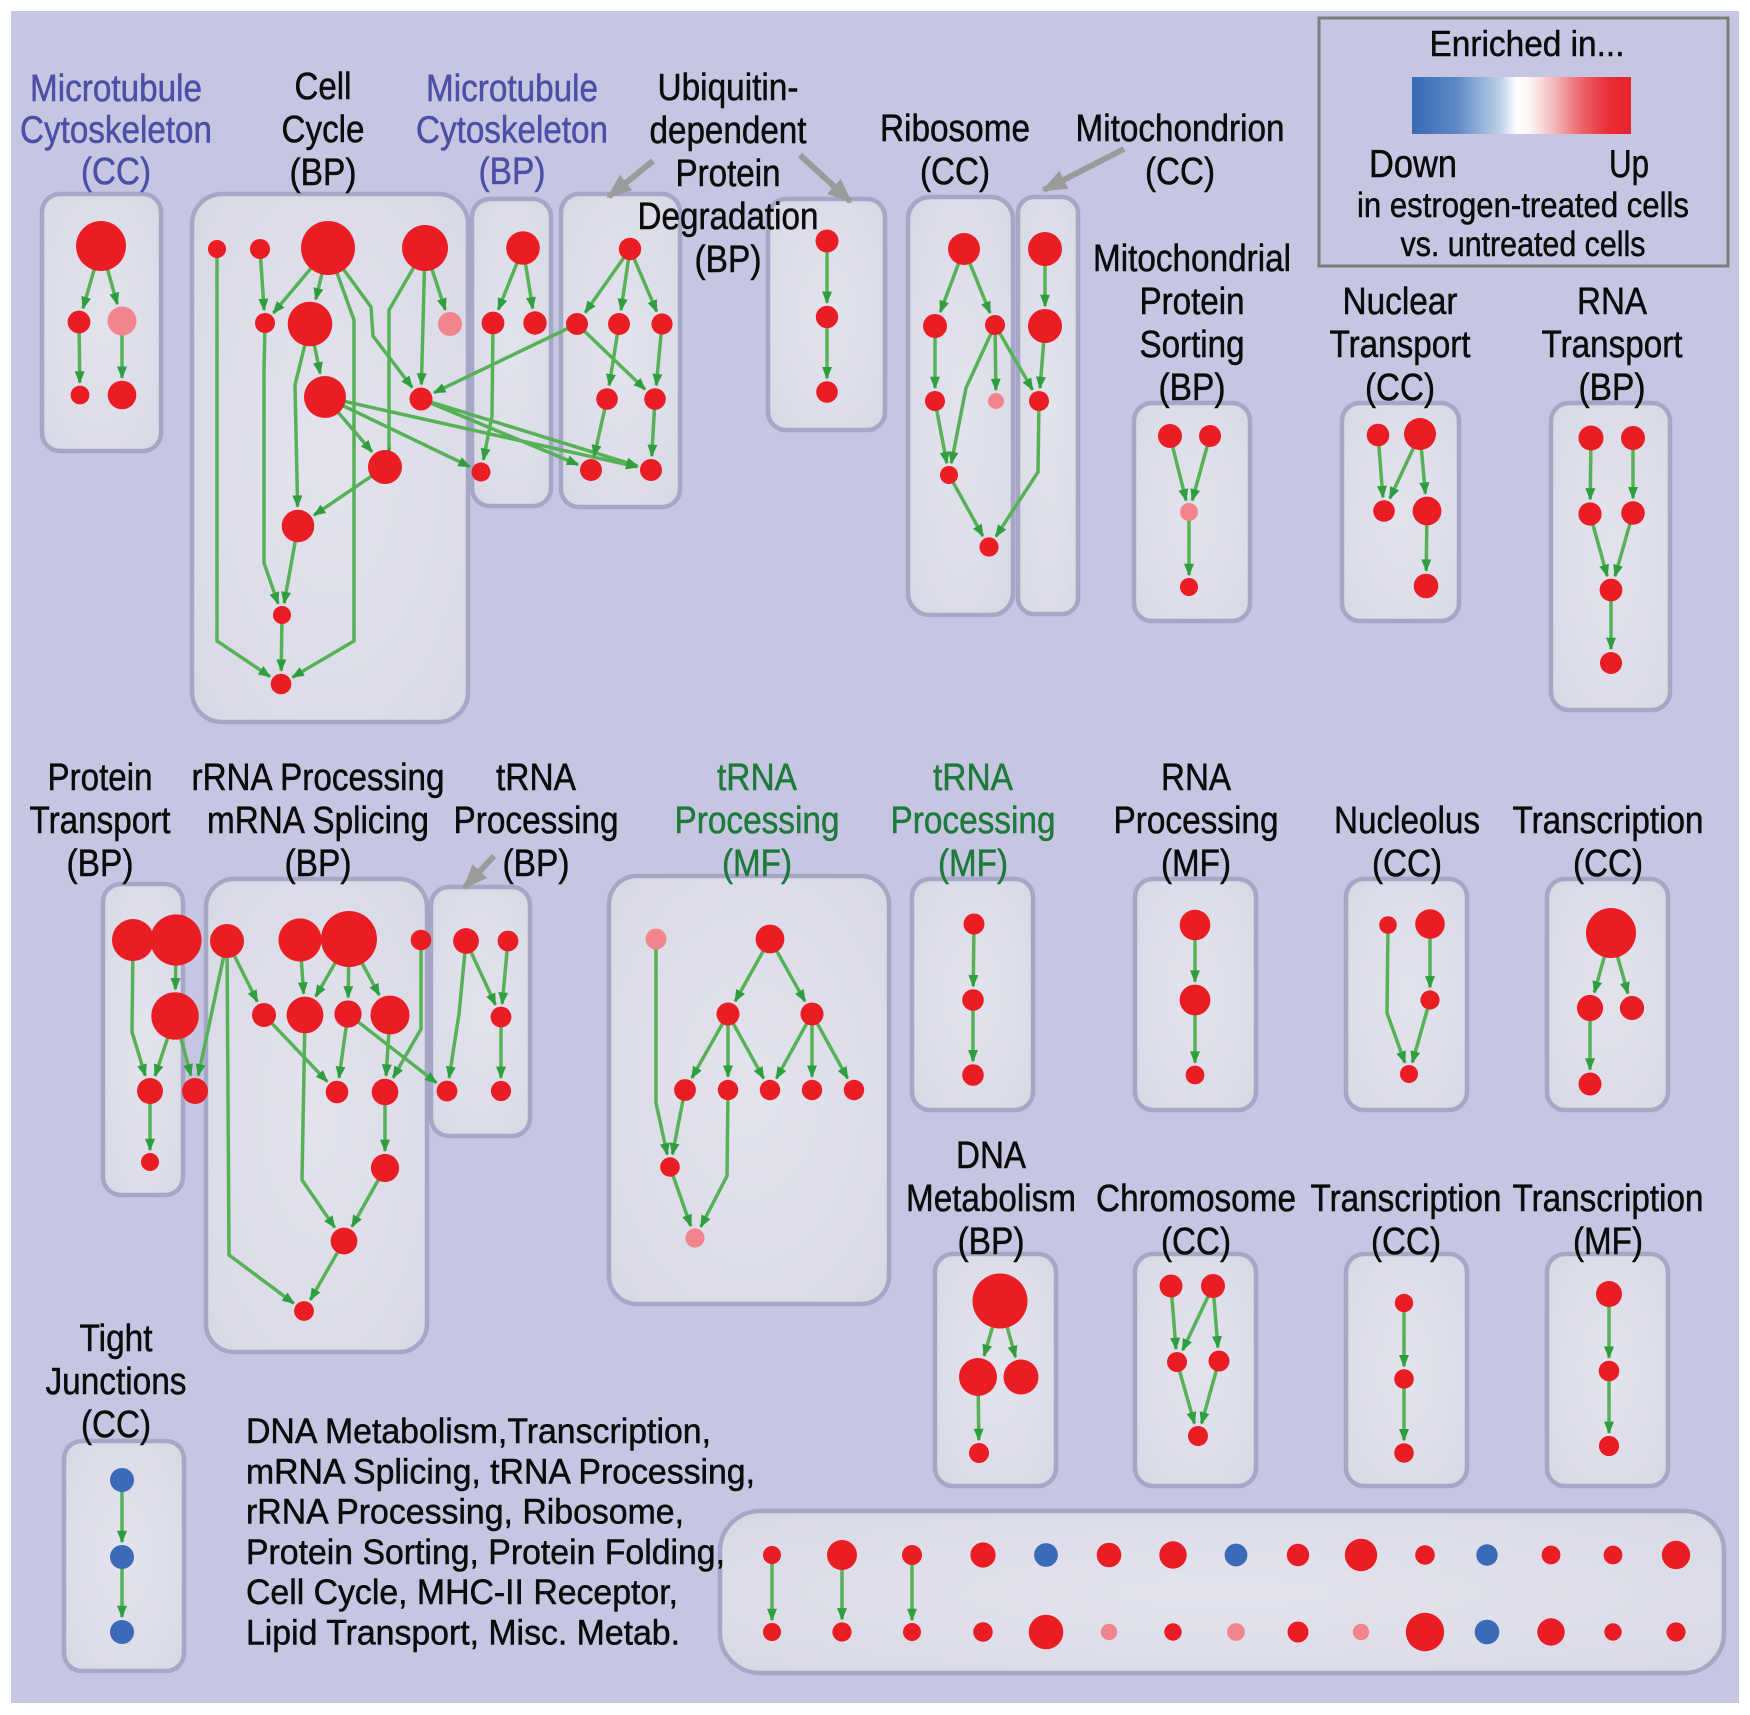  Describe the element at coordinates (318, 778) in the screenshot. I see `svg-text: rRNA Processing` at that location.